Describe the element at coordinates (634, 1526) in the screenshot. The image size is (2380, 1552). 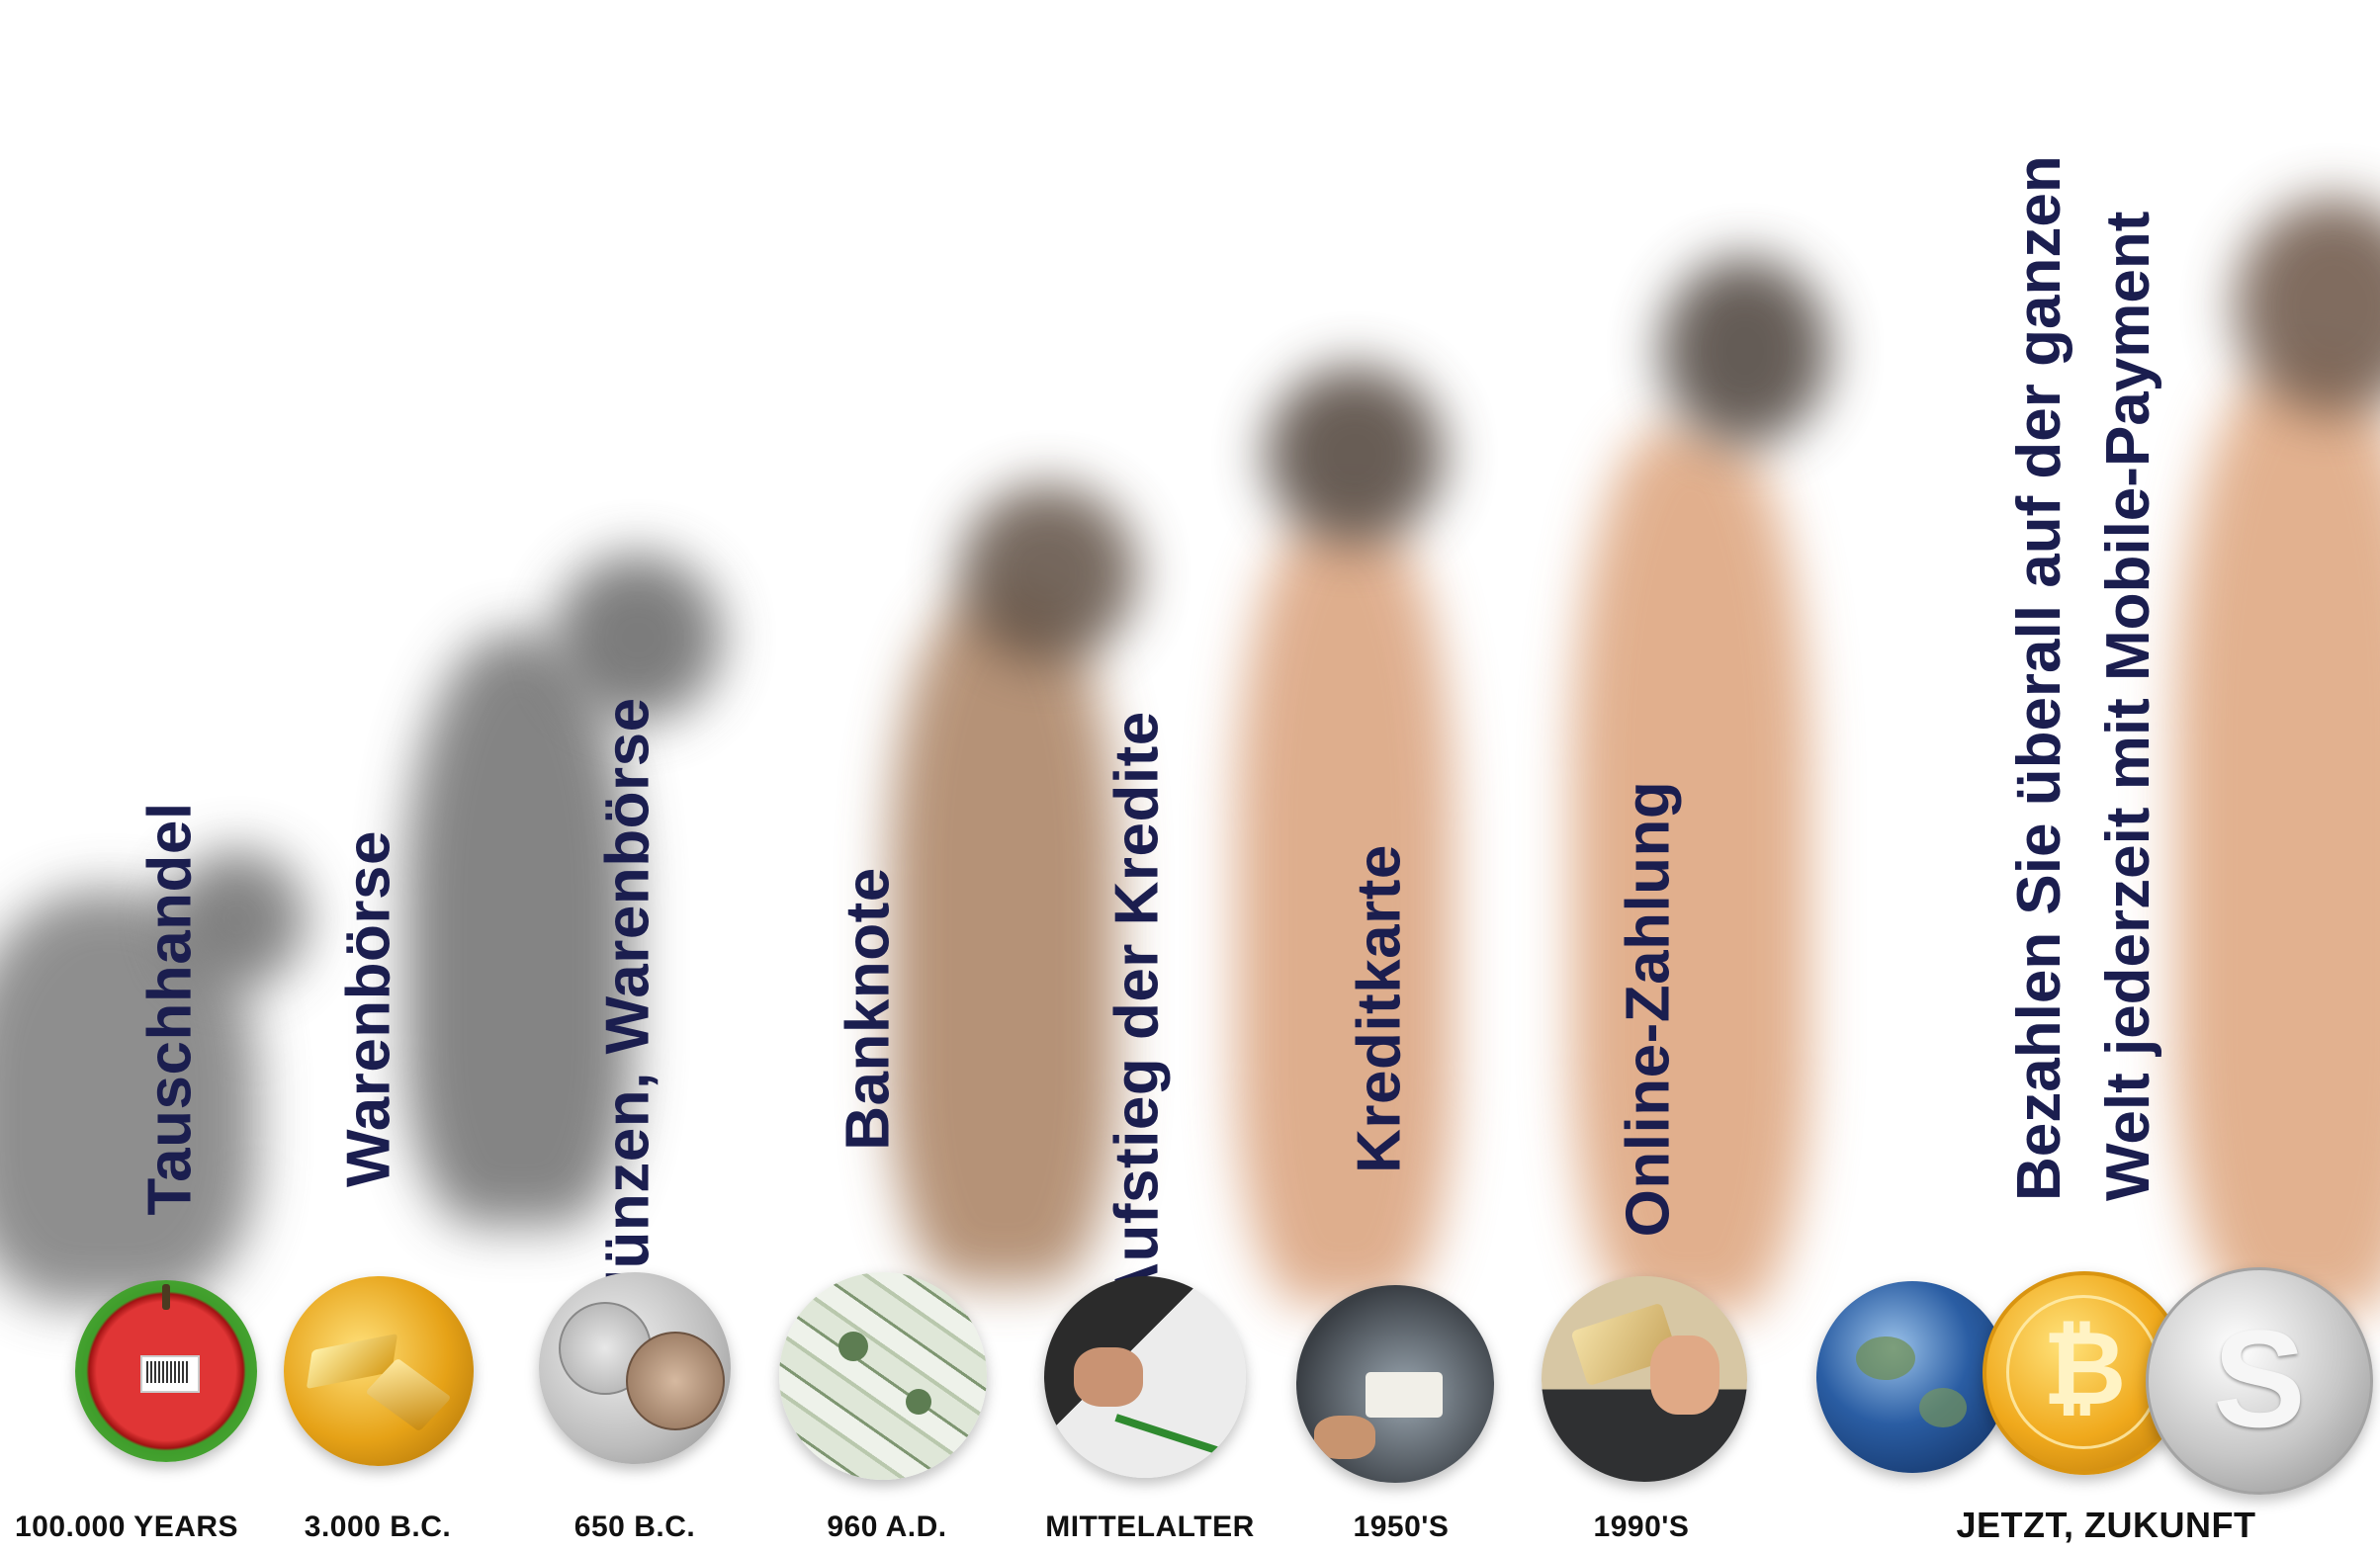
I see `date-label: 650 B.C.` at that location.